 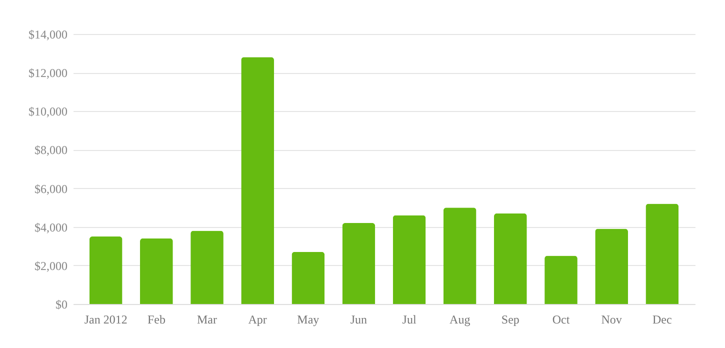 I want to click on x-tick-label: Jul, so click(x=409, y=319).